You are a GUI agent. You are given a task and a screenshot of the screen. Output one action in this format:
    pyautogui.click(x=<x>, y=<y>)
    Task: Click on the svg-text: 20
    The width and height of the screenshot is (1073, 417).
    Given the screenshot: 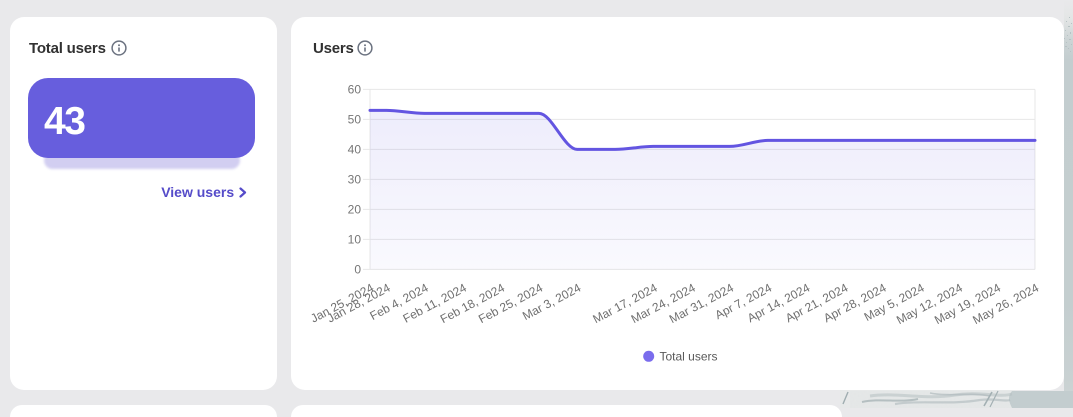 What is the action you would take?
    pyautogui.click(x=355, y=209)
    